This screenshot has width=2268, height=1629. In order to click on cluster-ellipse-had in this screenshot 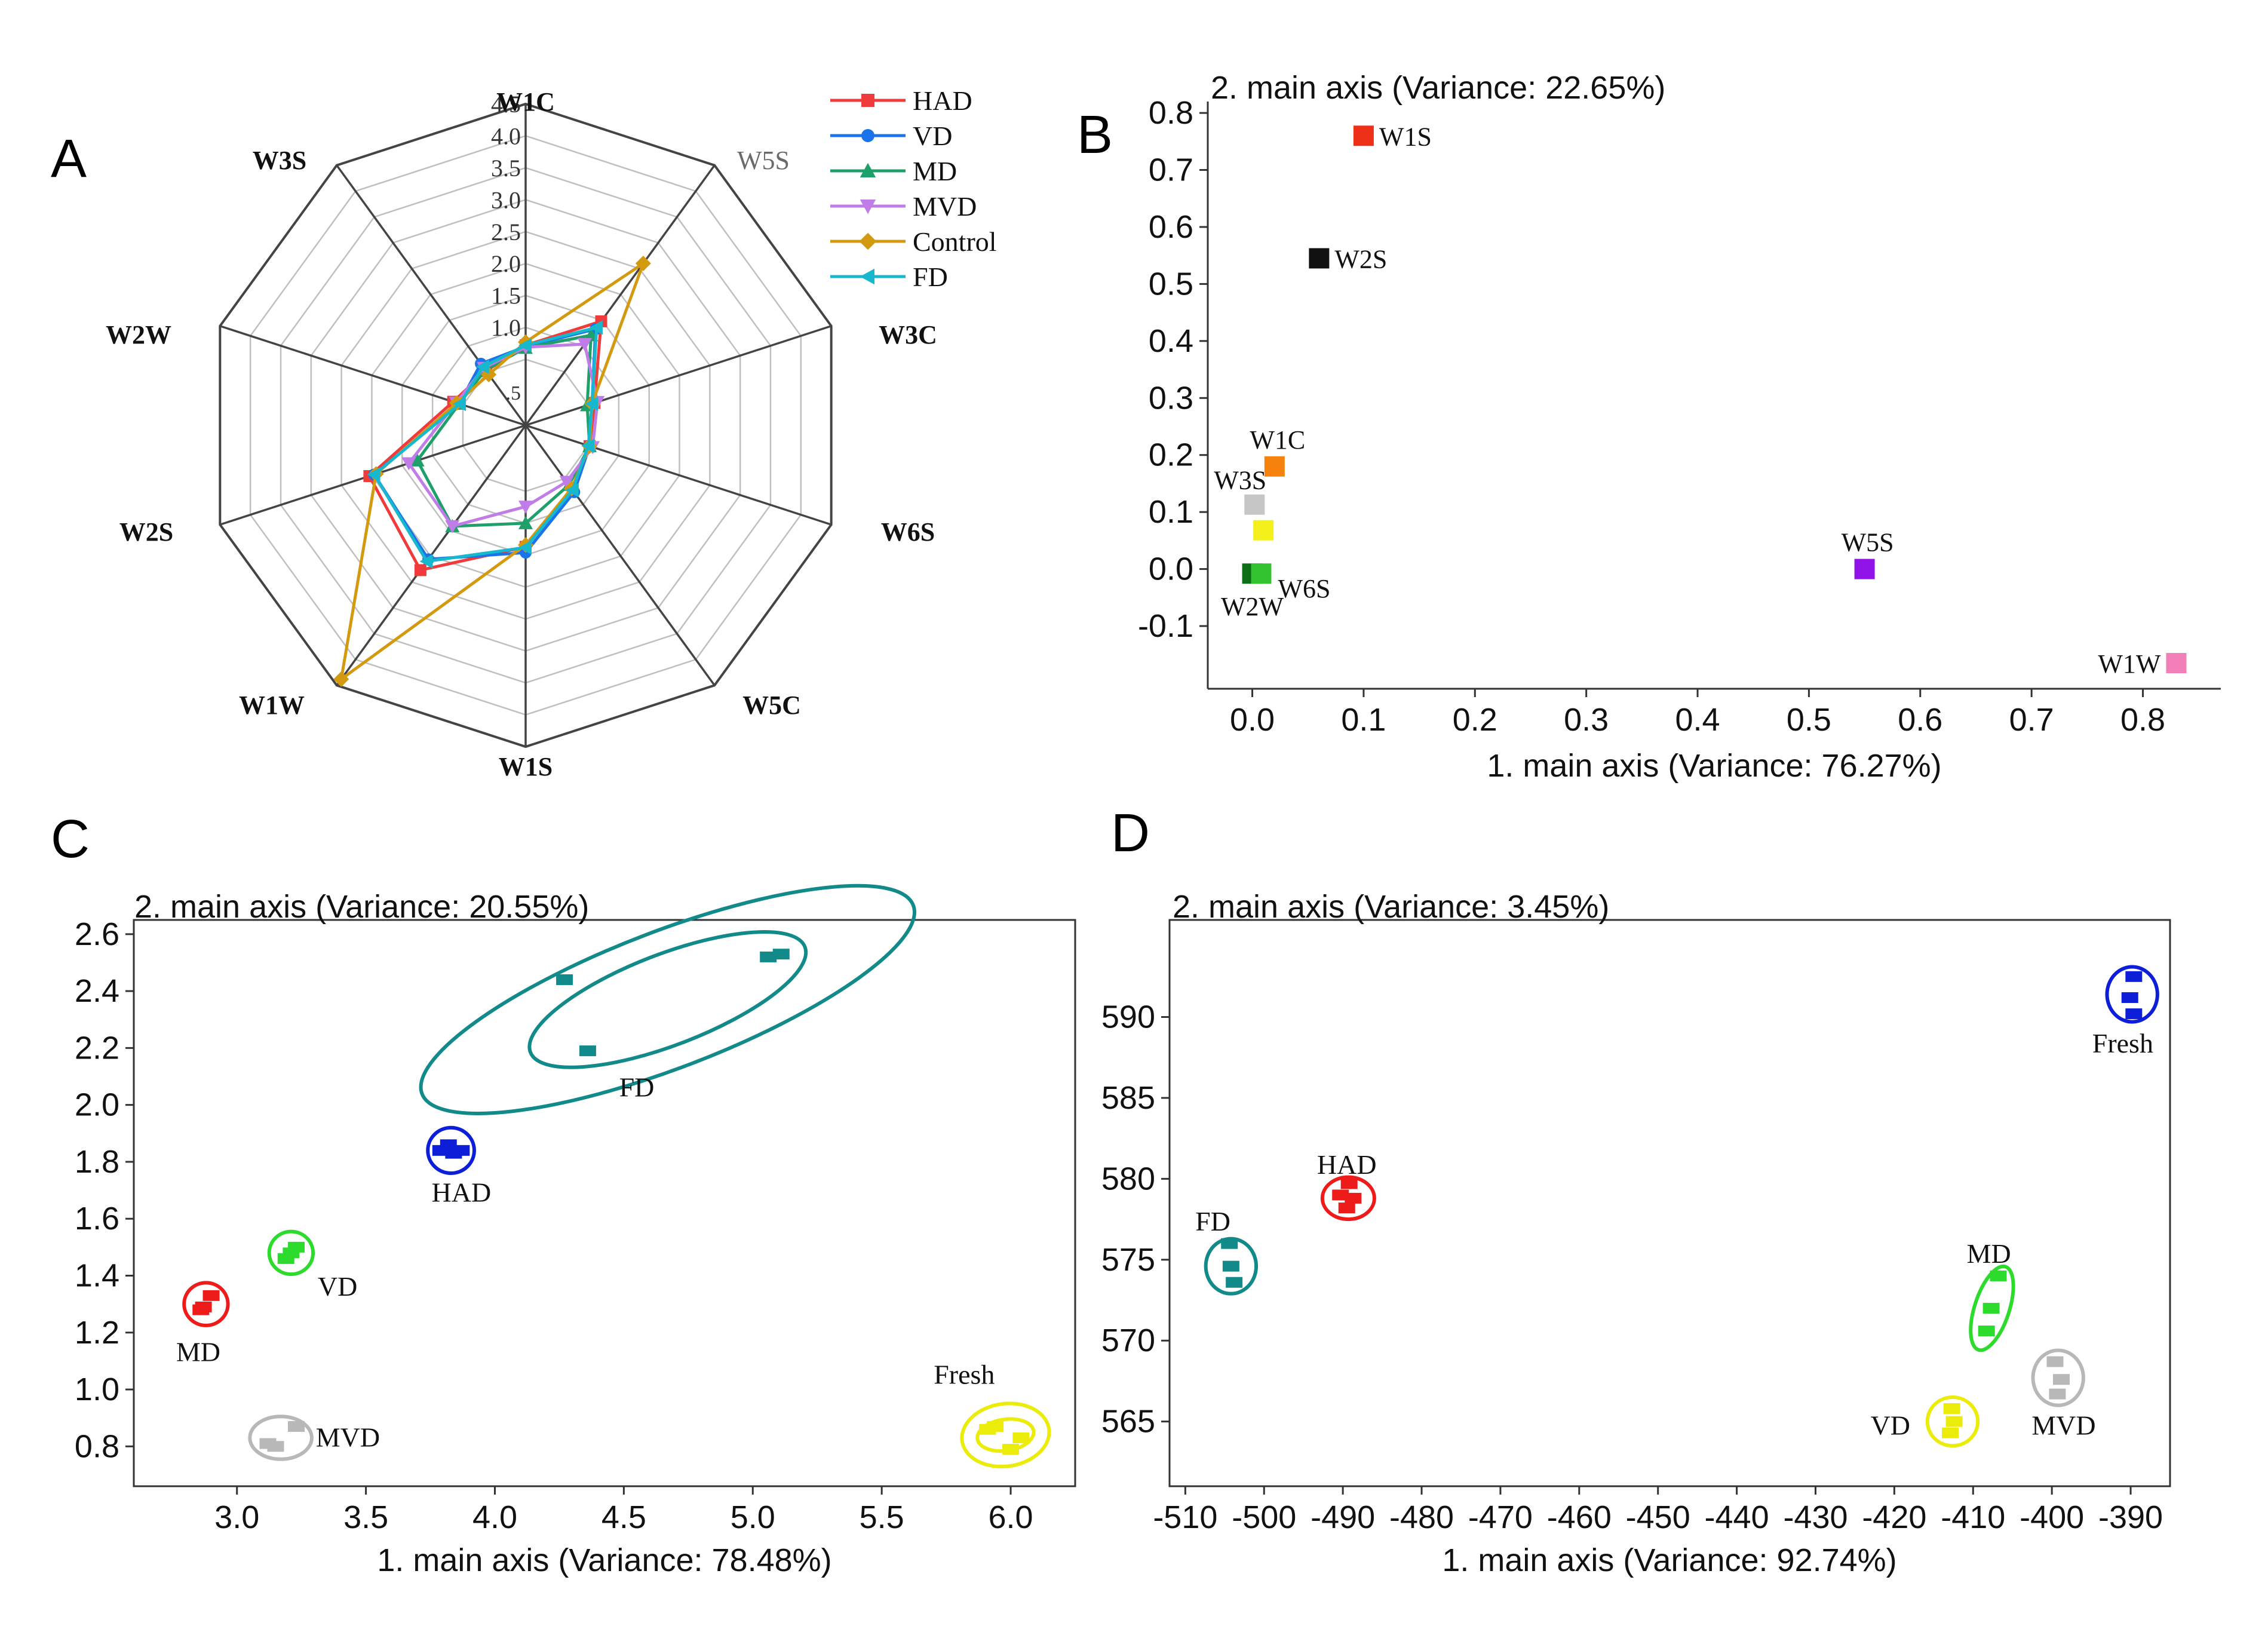, I will do `click(1348, 1199)`.